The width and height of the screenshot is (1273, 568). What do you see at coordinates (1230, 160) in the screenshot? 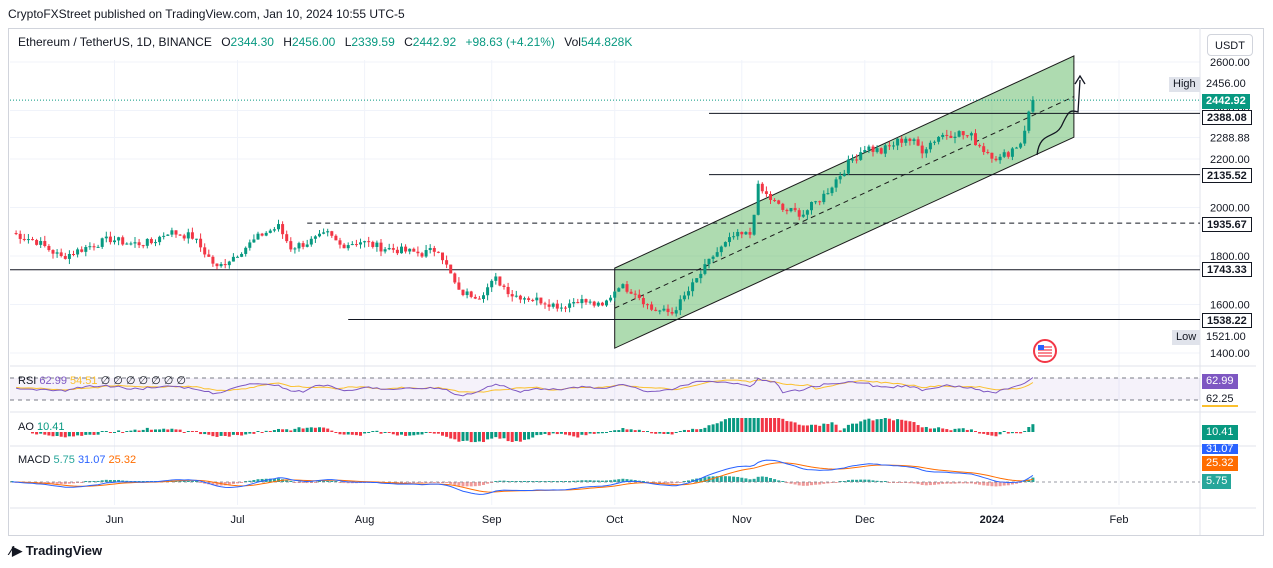
I see `price-tick: 2200.00` at bounding box center [1230, 160].